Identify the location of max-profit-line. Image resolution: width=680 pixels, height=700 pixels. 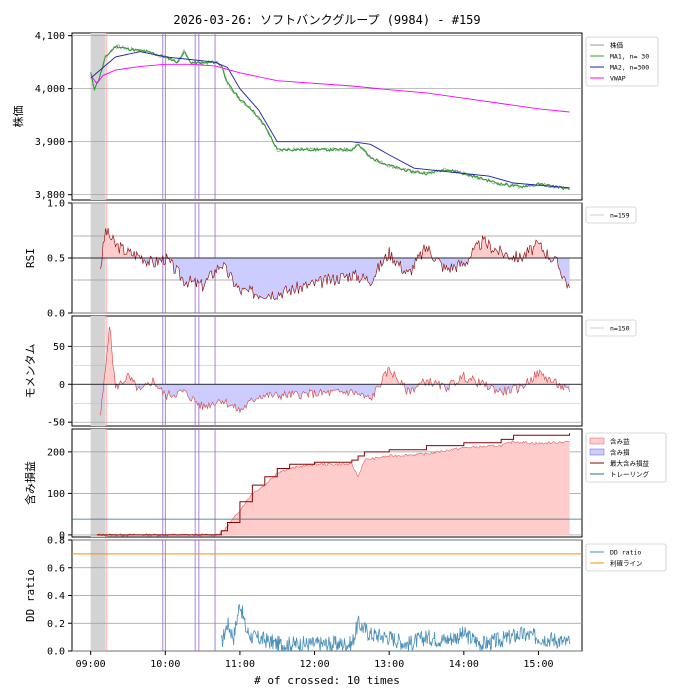
(333, 484).